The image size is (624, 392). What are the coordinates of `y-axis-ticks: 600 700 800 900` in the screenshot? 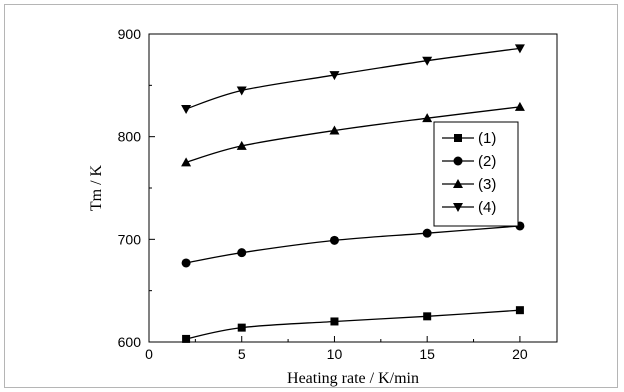 It's located at (136, 188).